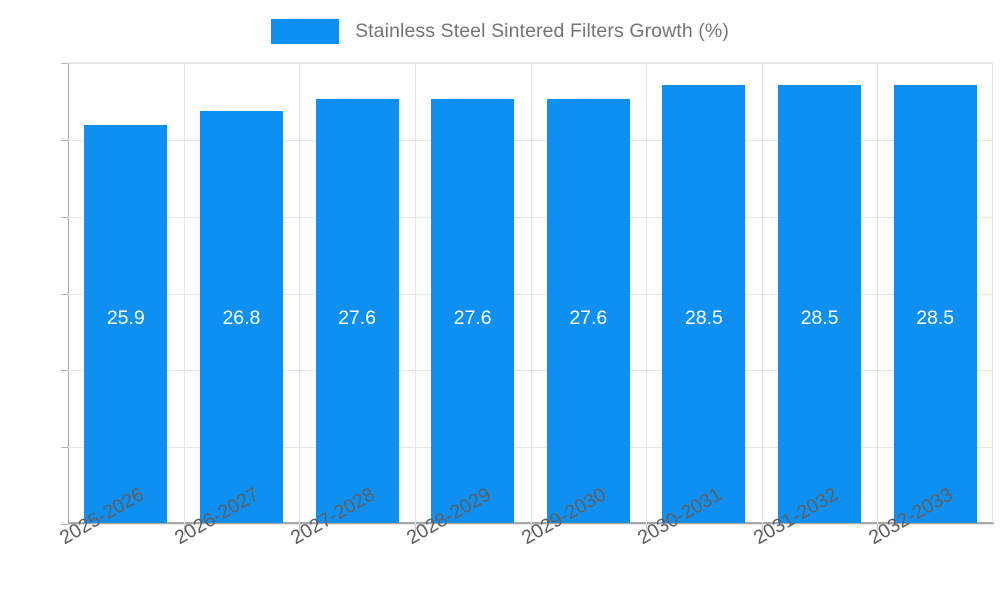 Image resolution: width=1000 pixels, height=600 pixels. Describe the element at coordinates (333, 516) in the screenshot. I see `x-axis-category-label: 2027-2028` at that location.